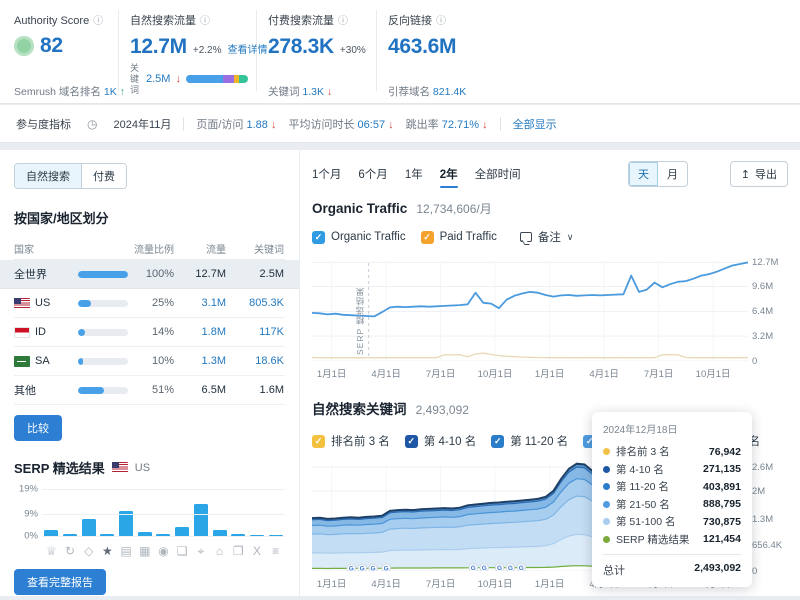 Image resolution: width=800 pixels, height=600 pixels. What do you see at coordinates (149, 303) in the screenshot?
I see `table-row: US 25% 3.1M 805.3K` at bounding box center [149, 303].